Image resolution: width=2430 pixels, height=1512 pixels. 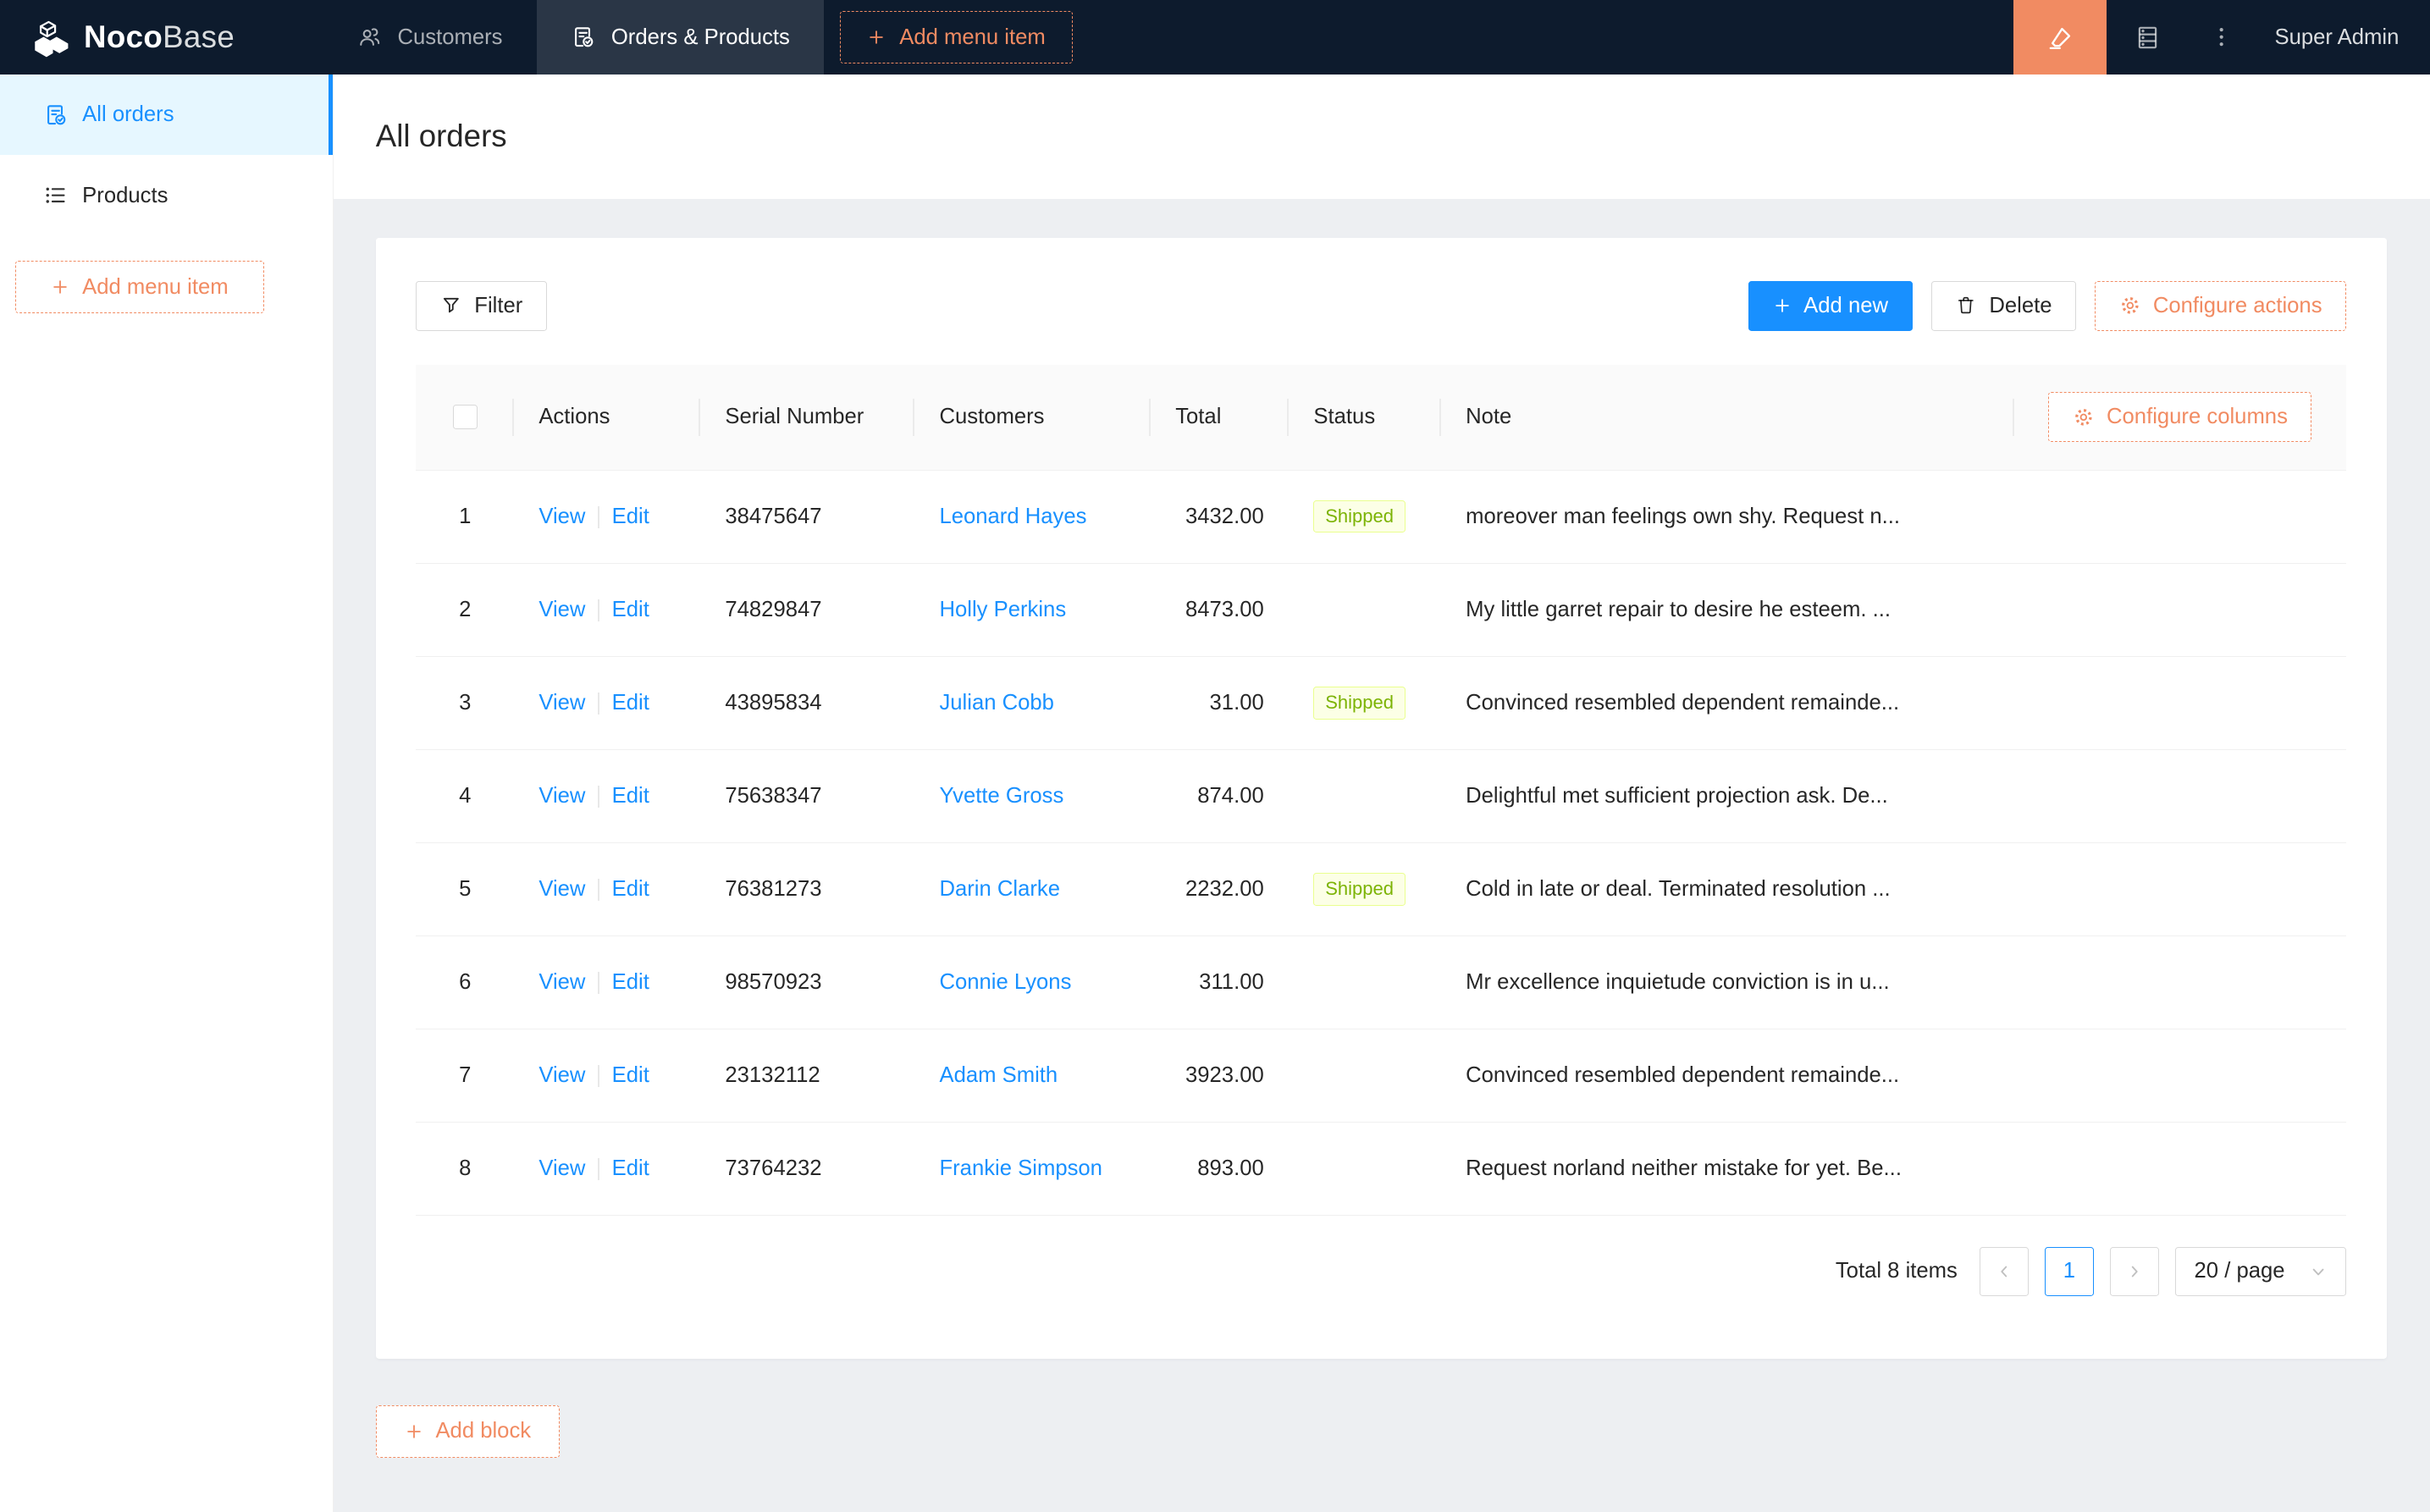 I want to click on customer-link: Leonard Hayes, so click(x=1013, y=516).